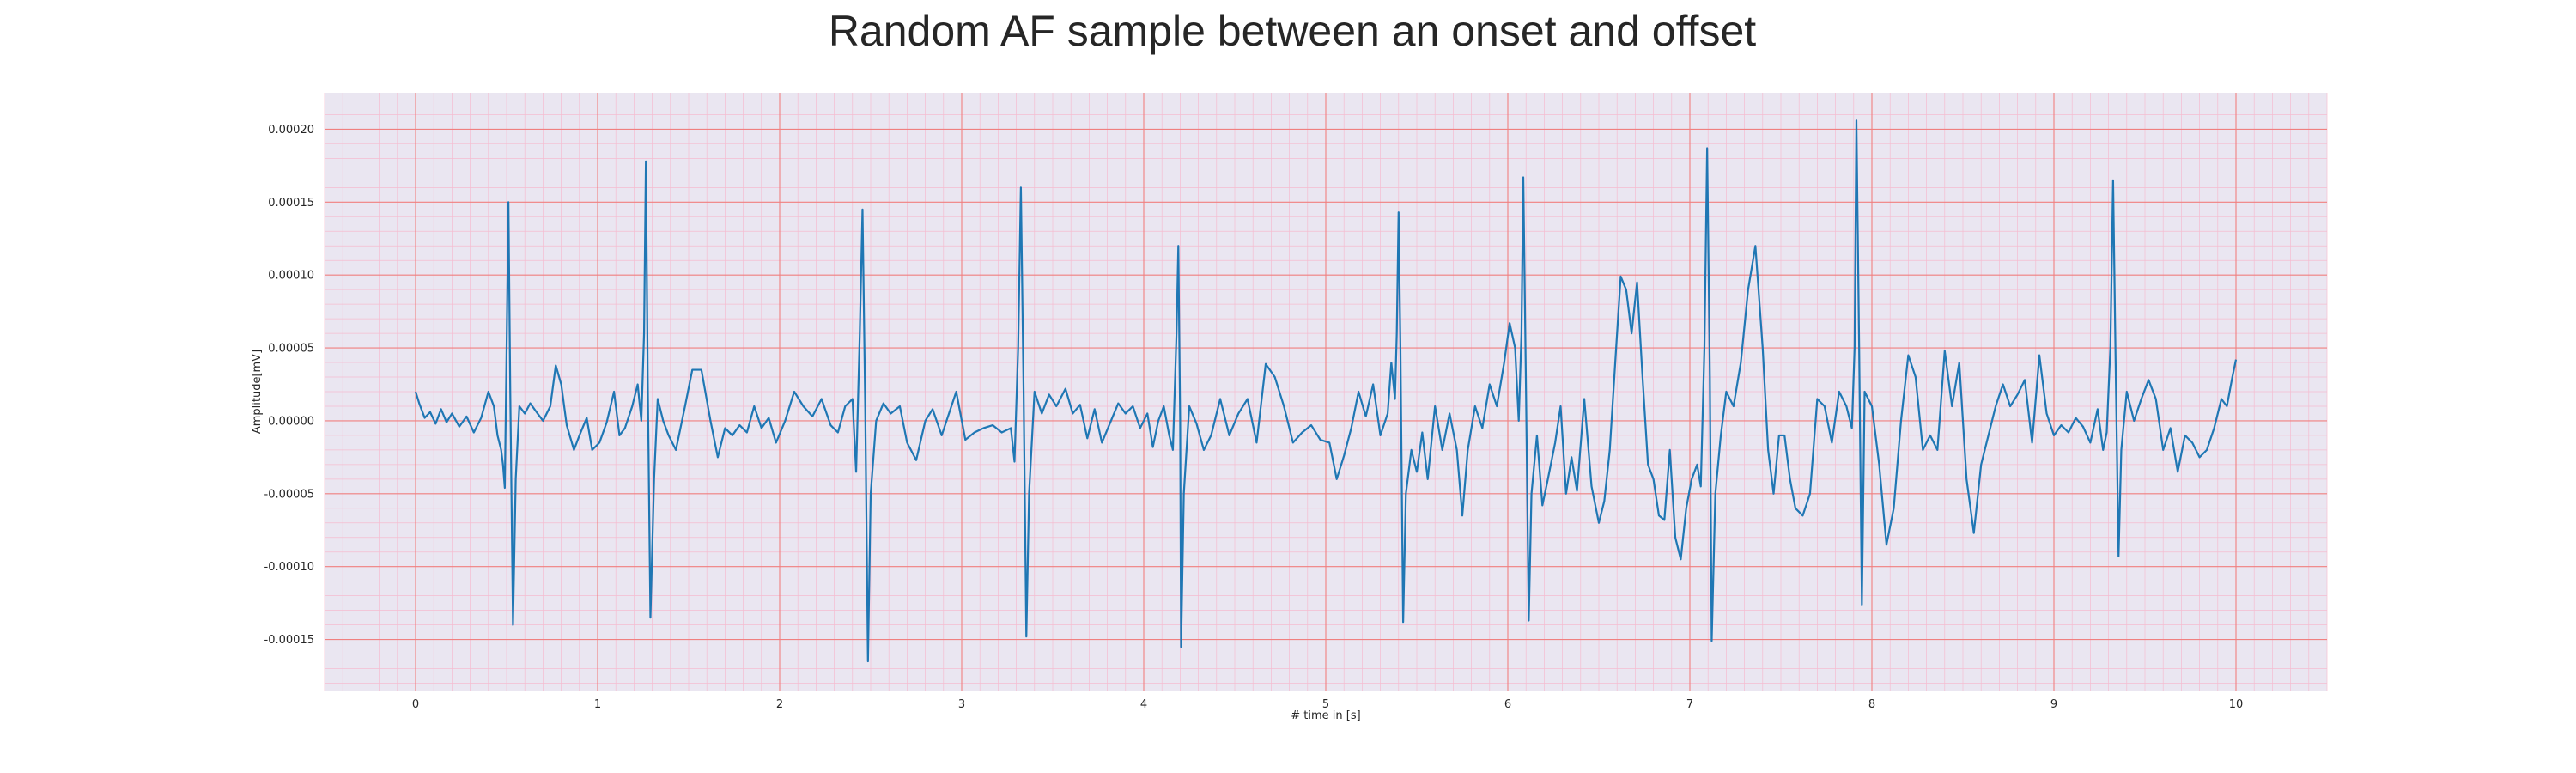 The image size is (2576, 773). I want to click on x-tick-label: 1, so click(597, 704).